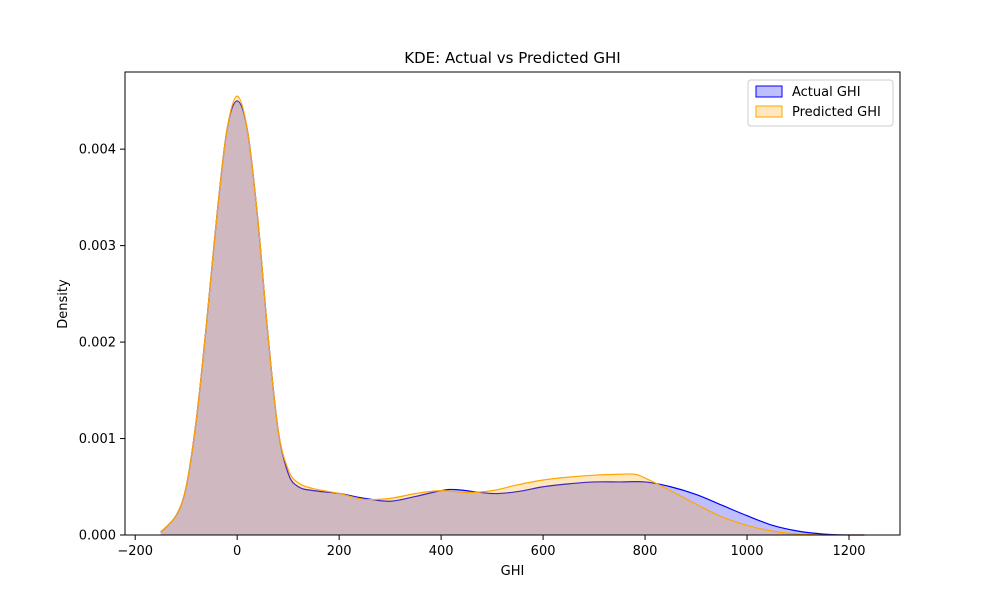 The image size is (1000, 600). I want to click on legend: Actual GHI Predicted GHI, so click(820, 103).